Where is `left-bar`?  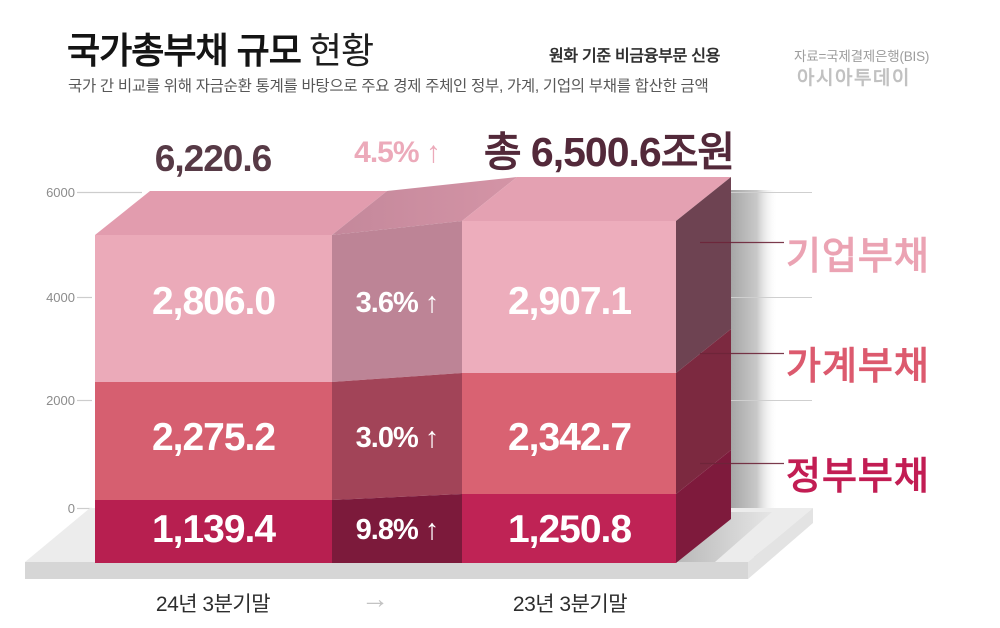 left-bar is located at coordinates (213, 399).